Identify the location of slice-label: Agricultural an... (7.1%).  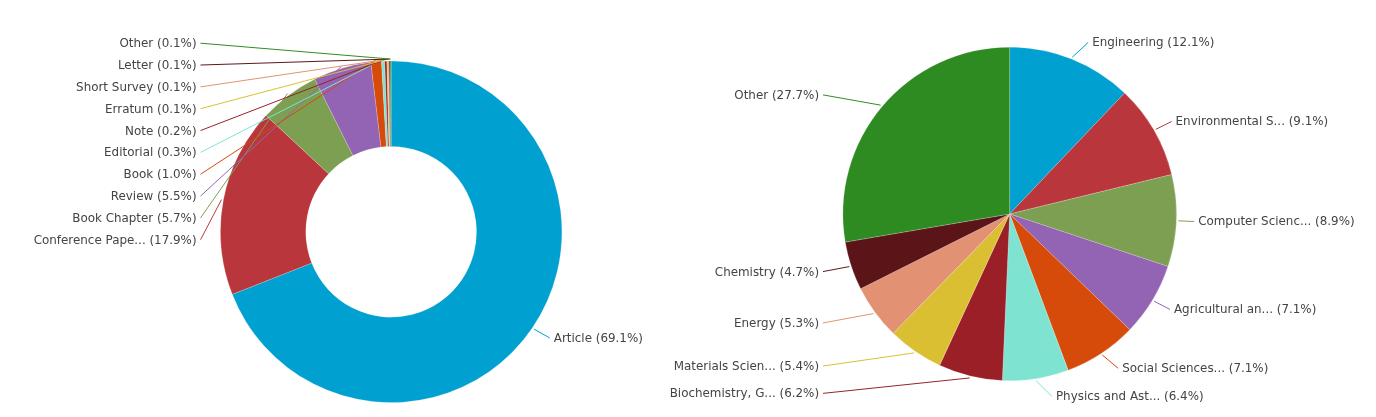
(1245, 309).